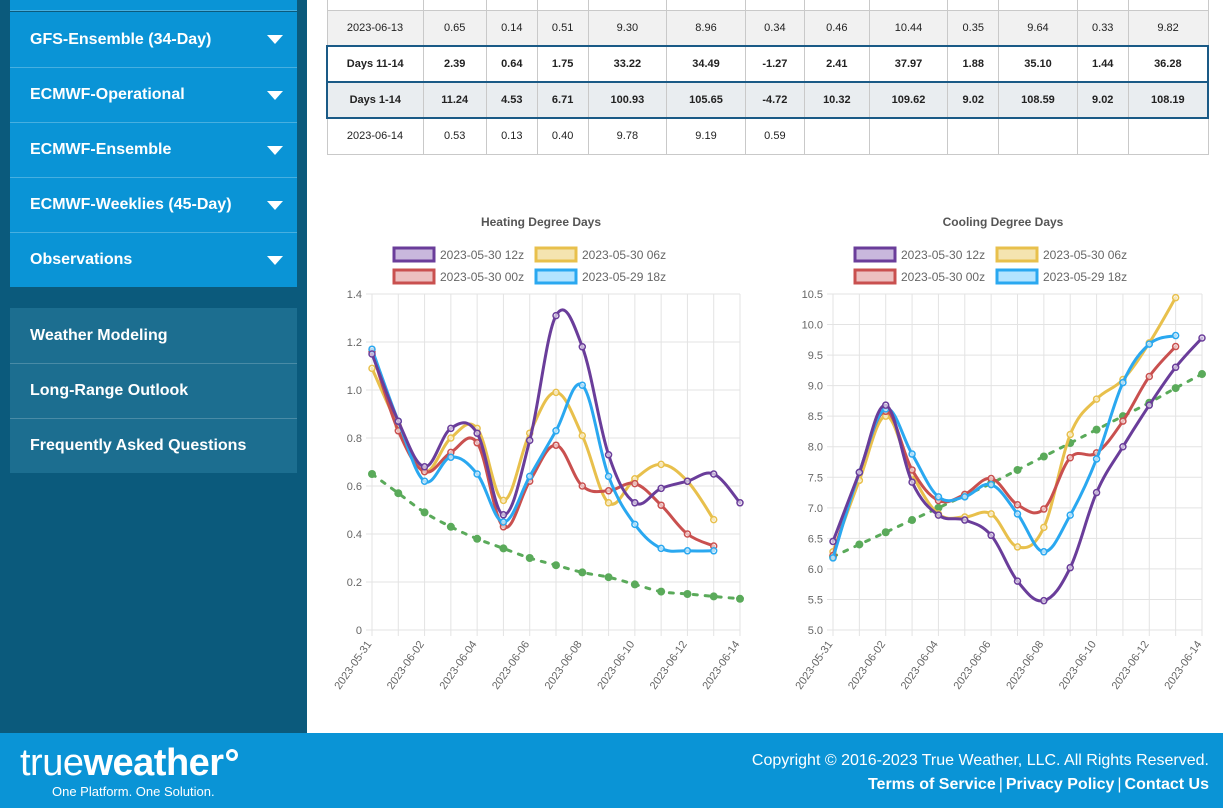  What do you see at coordinates (153, 445) in the screenshot?
I see `sidebar-item-faq: Frequently Asked Questions` at bounding box center [153, 445].